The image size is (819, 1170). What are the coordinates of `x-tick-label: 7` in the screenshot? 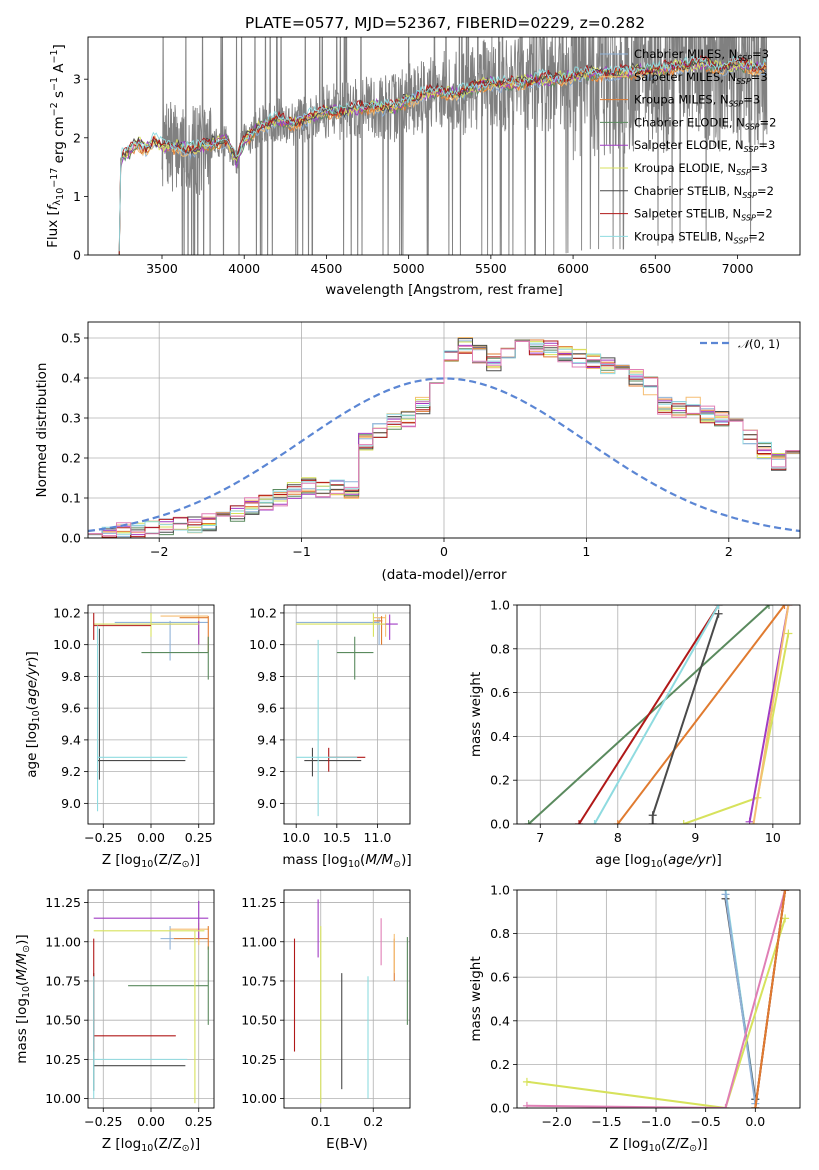 It's located at (540, 837).